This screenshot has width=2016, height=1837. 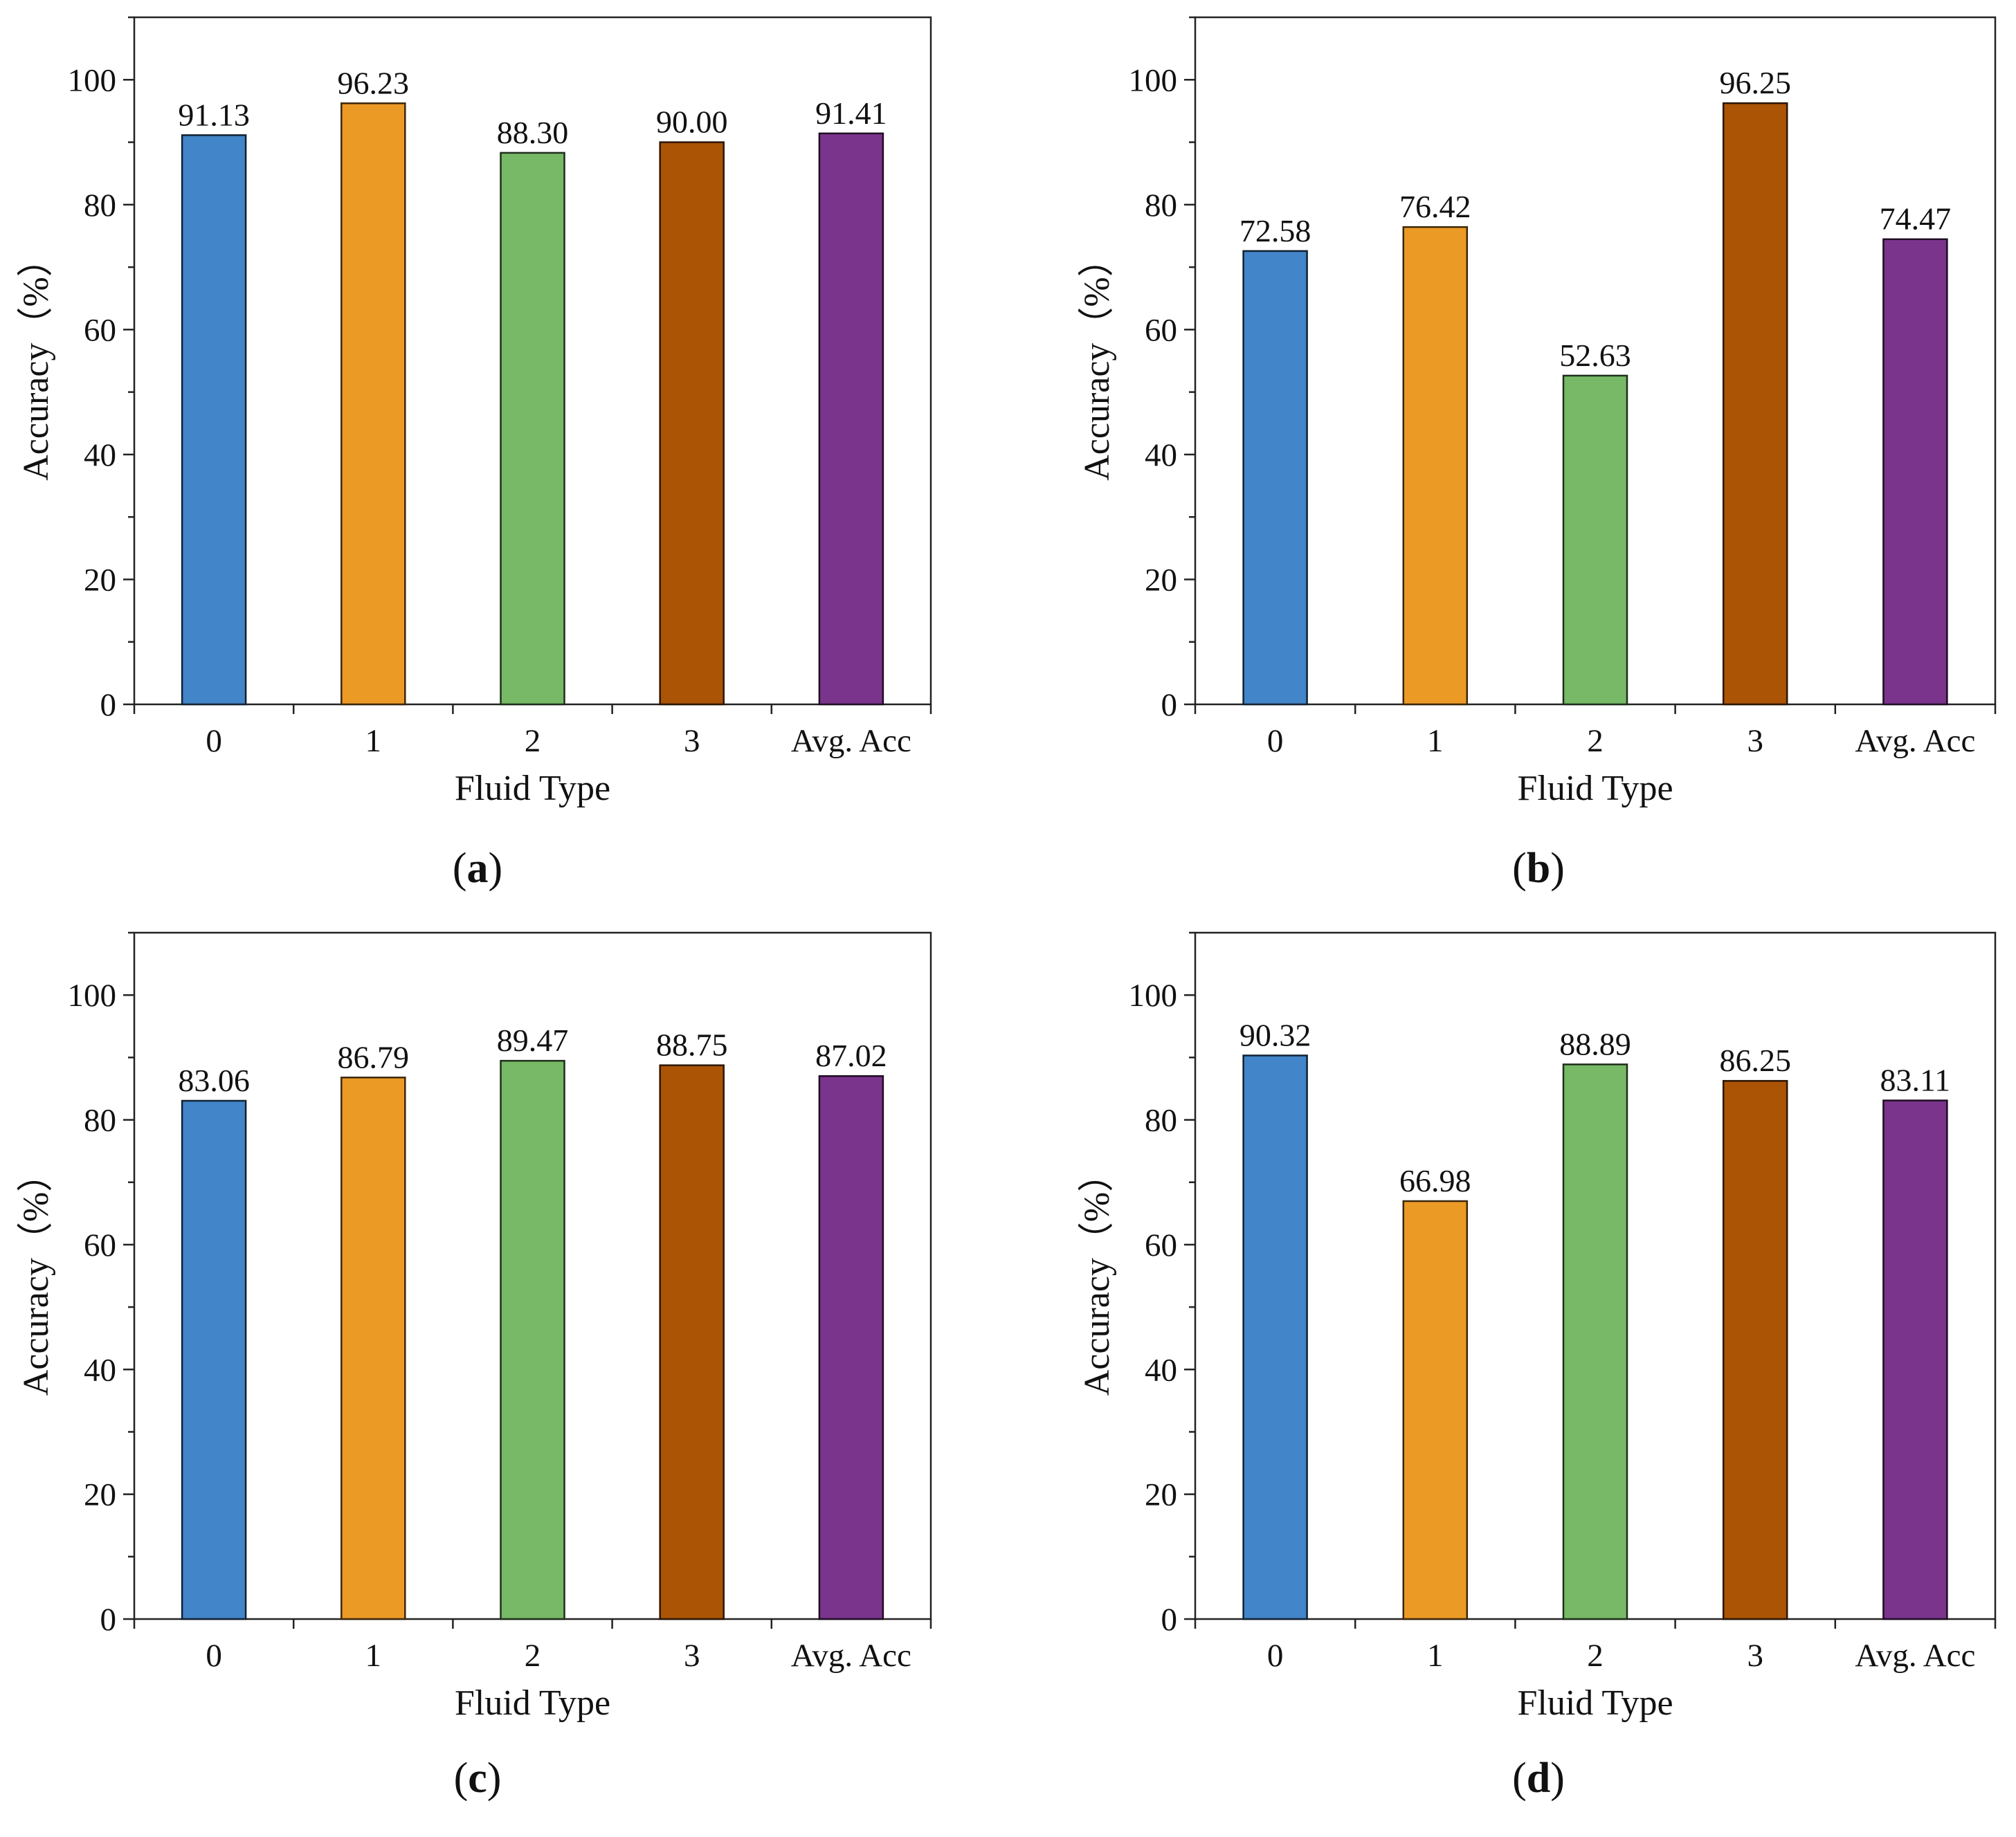 I want to click on panel-caption-letter: a, so click(x=478, y=868).